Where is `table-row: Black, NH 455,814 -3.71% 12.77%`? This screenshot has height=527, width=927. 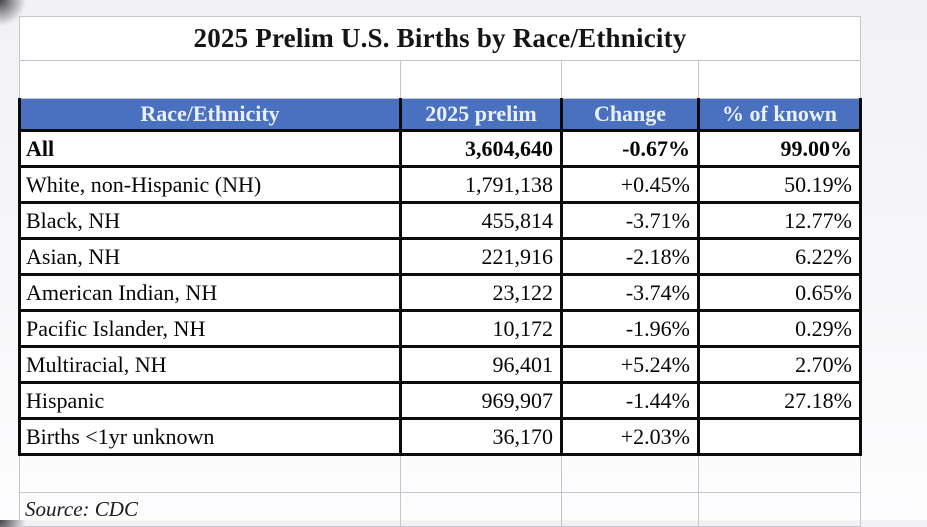 table-row: Black, NH 455,814 -3.71% 12.77% is located at coordinates (440, 220).